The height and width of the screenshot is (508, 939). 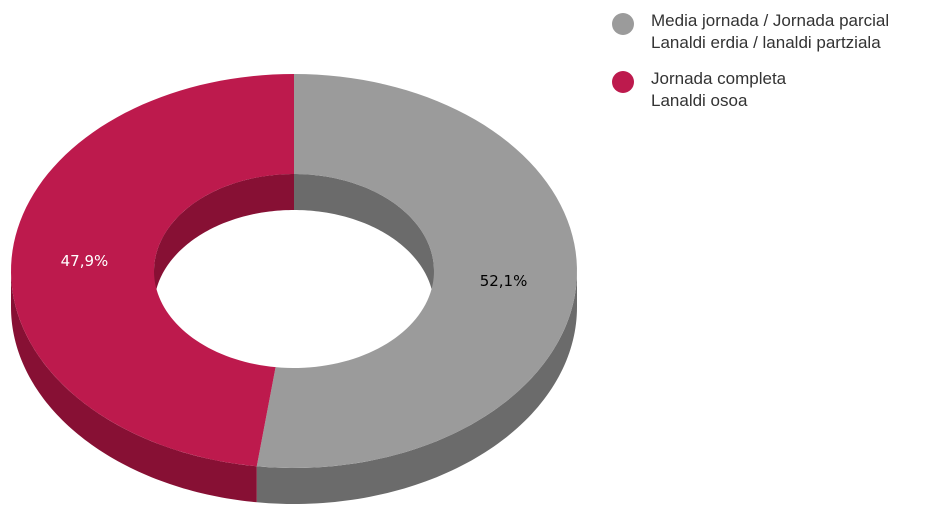 I want to click on legend-label-full-time-line-1: Jornada completa, so click(x=719, y=78).